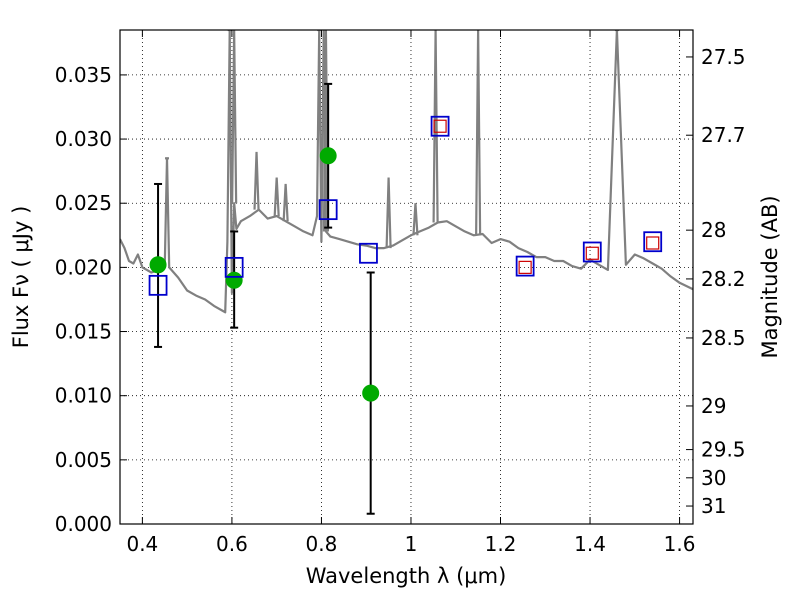  What do you see at coordinates (723, 57) in the screenshot?
I see `y2-tick-label: 27.5` at bounding box center [723, 57].